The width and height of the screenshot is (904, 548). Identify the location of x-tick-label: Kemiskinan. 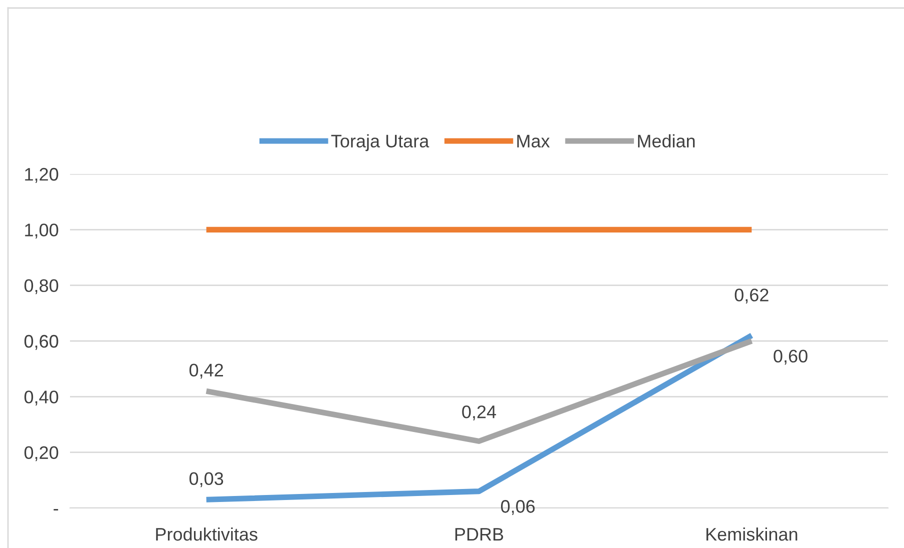
(752, 534).